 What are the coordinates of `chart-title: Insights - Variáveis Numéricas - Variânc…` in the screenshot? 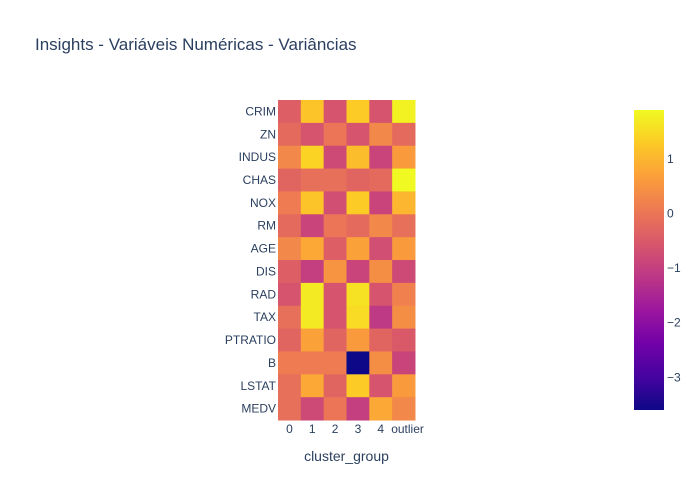 It's located at (196, 44).